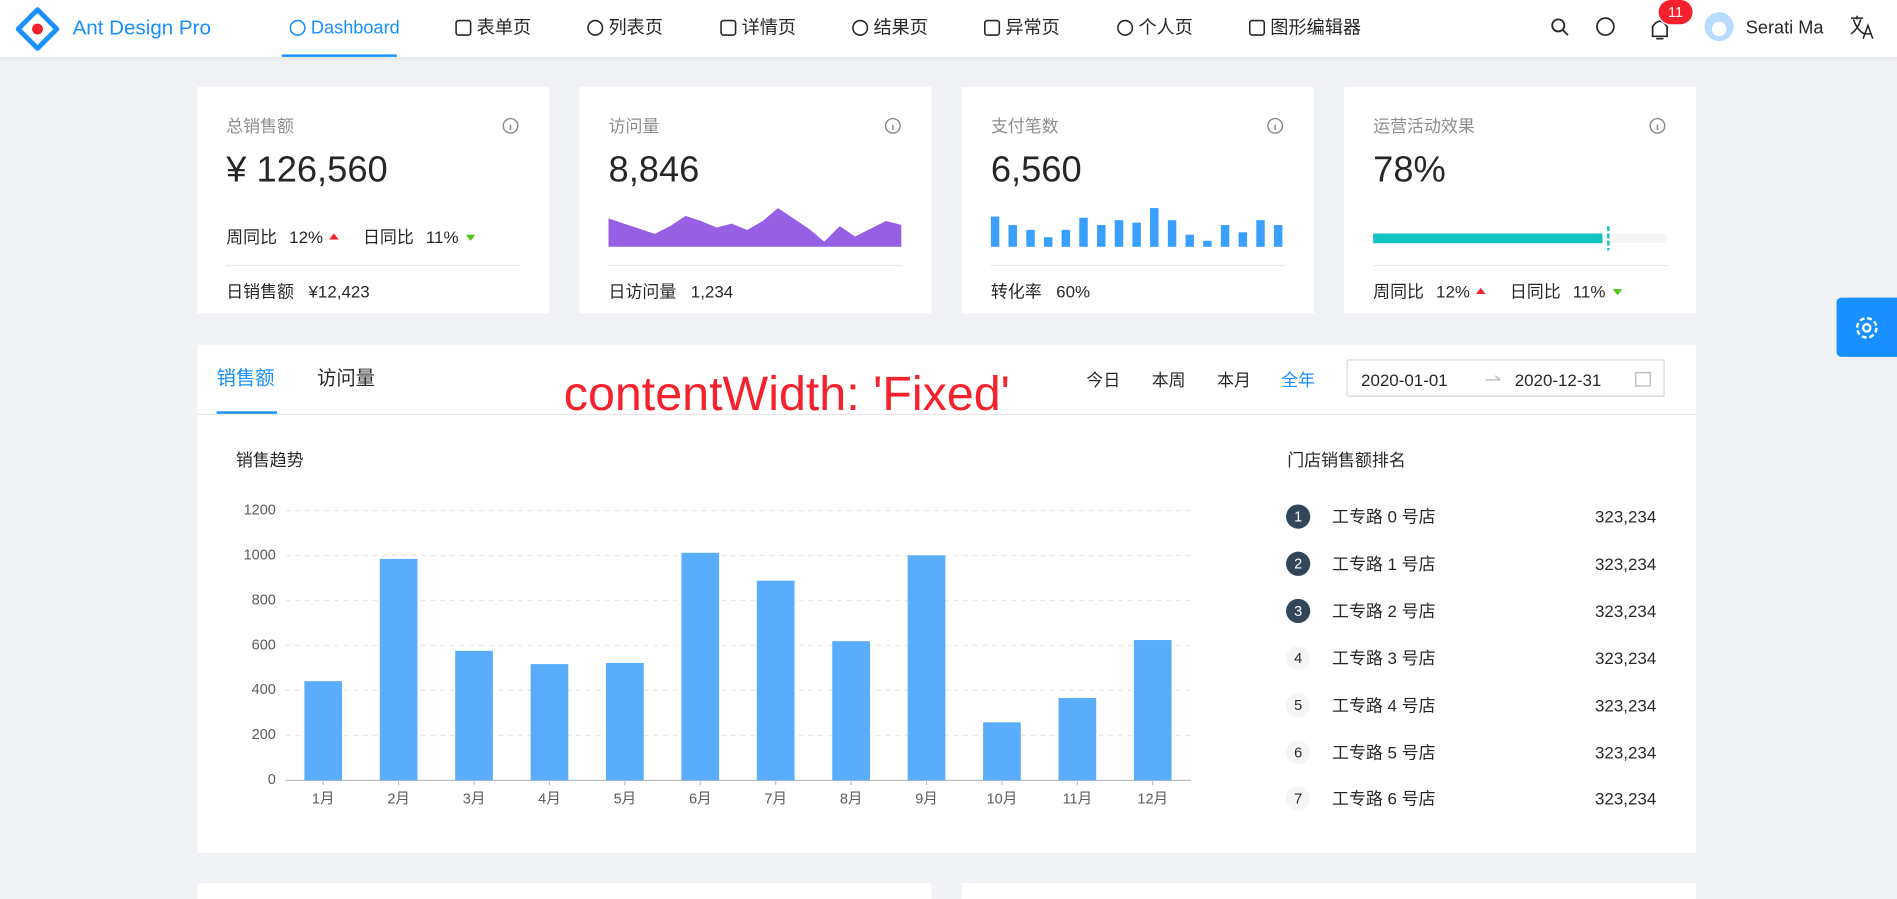  What do you see at coordinates (1409, 170) in the screenshot?
I see `stat-value: 78%` at bounding box center [1409, 170].